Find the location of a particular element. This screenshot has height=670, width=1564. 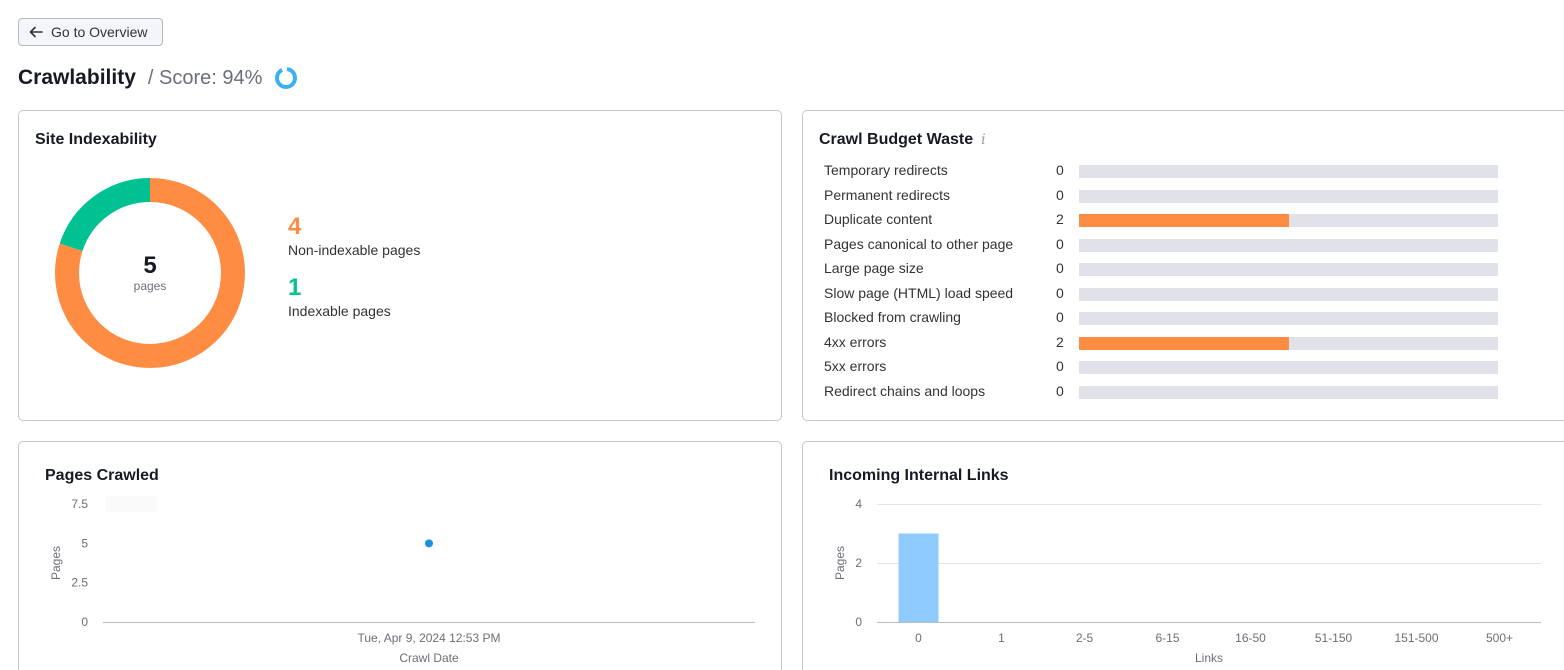

crawl-budget-row-label: Large page size is located at coordinates (874, 268).